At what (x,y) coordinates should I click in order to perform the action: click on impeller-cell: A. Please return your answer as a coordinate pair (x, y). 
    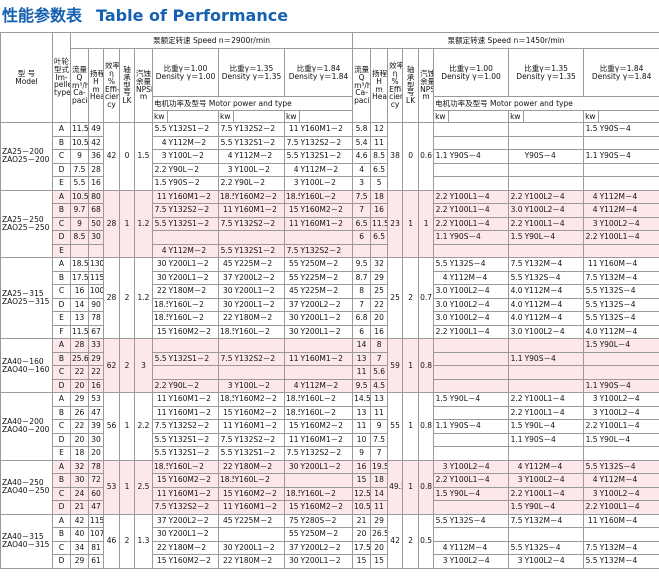
    Looking at the image, I should click on (61, 129).